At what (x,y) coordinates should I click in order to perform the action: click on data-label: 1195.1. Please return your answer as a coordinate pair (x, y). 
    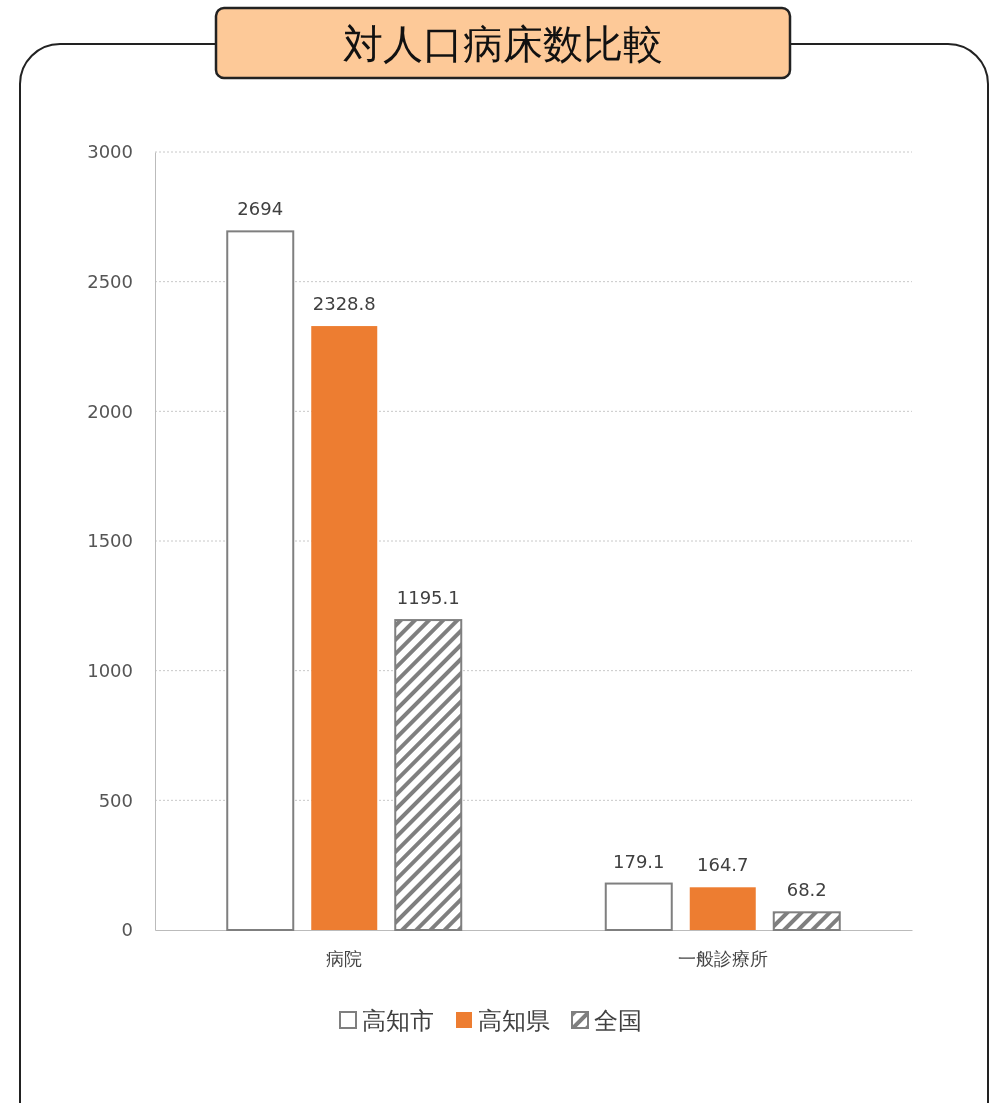
    Looking at the image, I should click on (428, 598).